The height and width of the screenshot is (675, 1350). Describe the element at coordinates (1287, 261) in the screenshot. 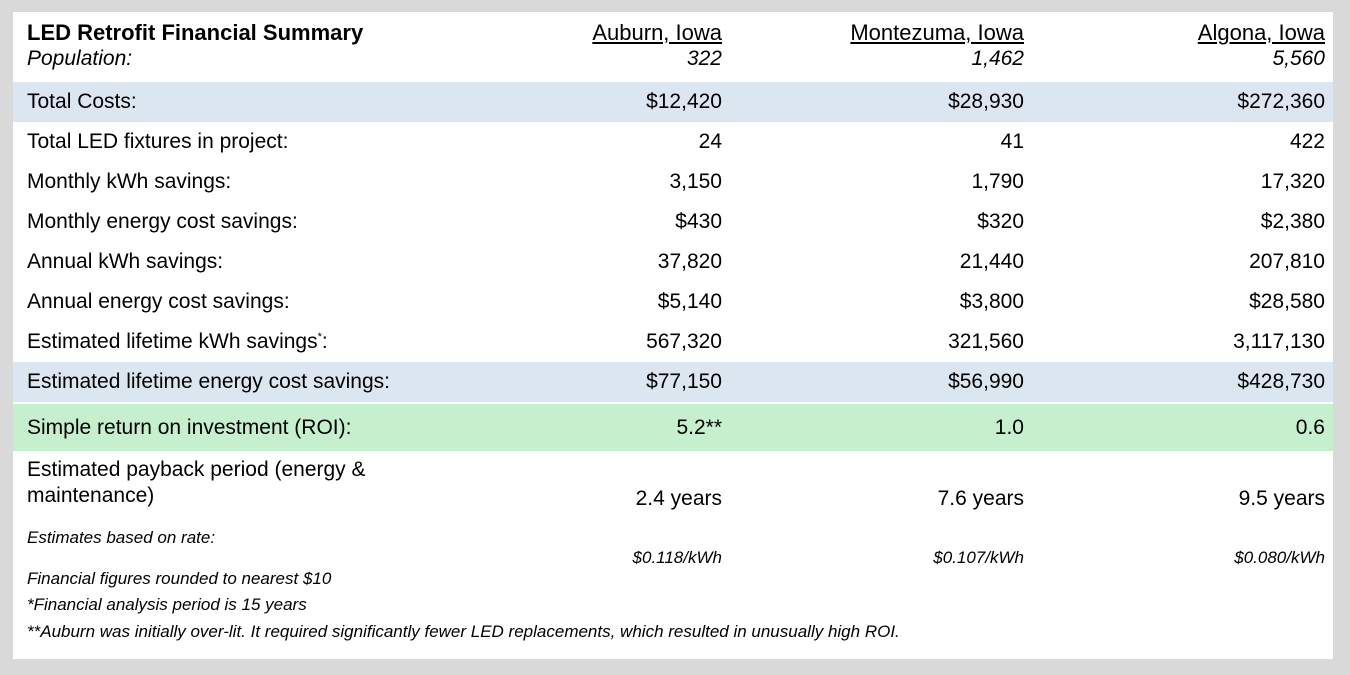

I see `value-algona: 207,810` at that location.